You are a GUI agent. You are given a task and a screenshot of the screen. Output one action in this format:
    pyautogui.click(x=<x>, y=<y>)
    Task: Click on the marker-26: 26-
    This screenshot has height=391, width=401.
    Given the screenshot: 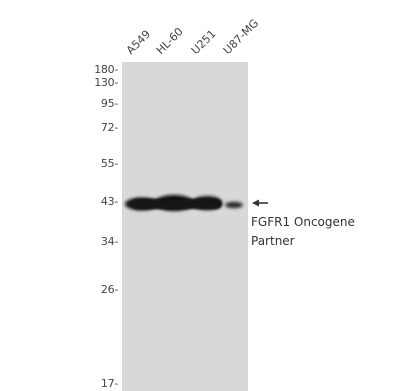 What is the action you would take?
    pyautogui.click(x=109, y=289)
    